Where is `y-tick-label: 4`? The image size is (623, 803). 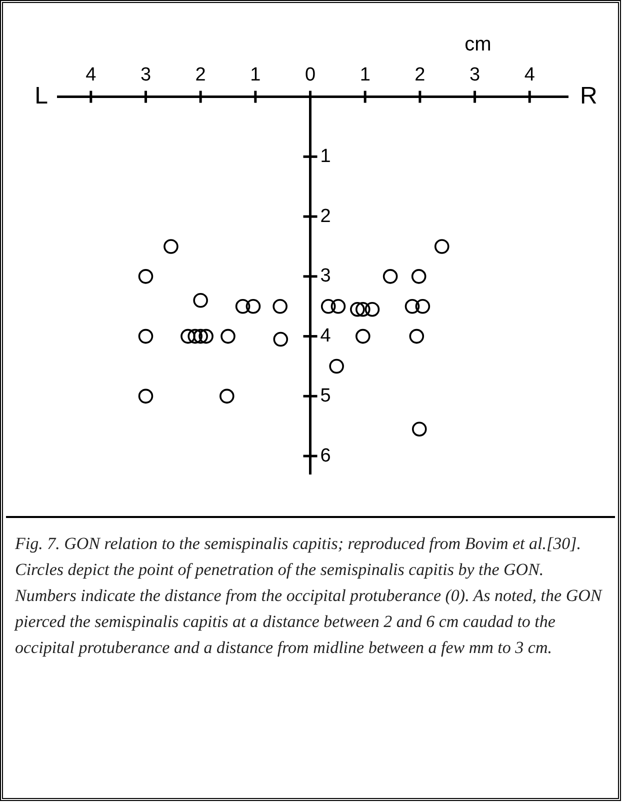 y-tick-label: 4 is located at coordinates (326, 336).